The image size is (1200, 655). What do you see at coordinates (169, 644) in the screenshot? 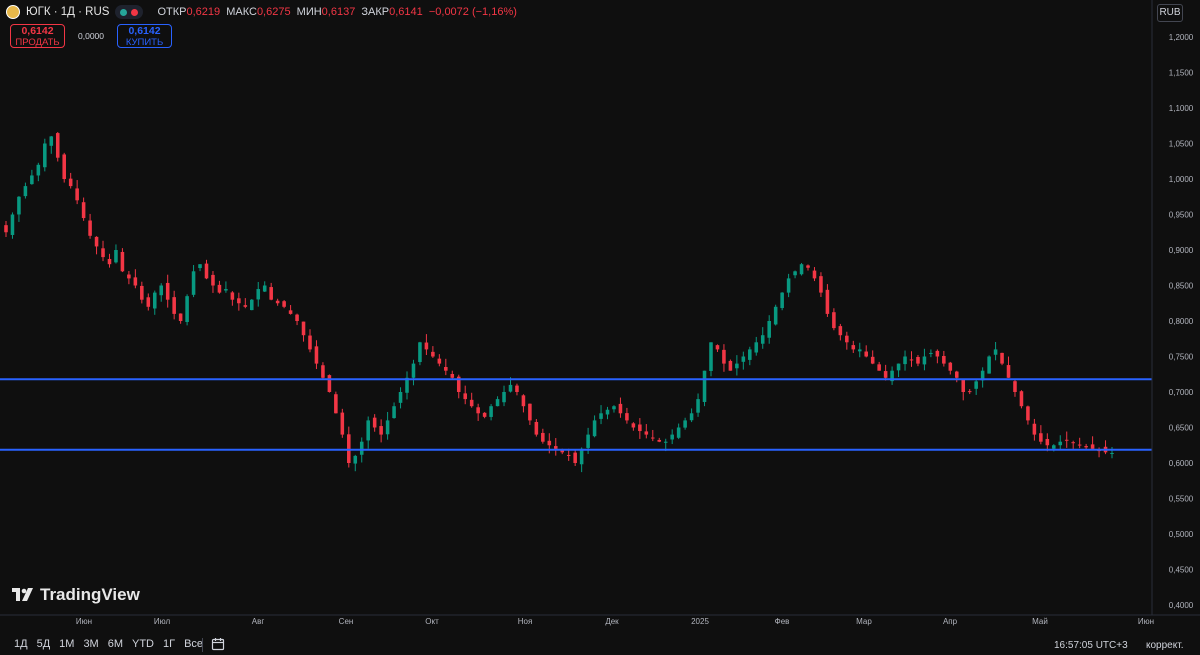
I see `range-button: 1Г` at bounding box center [169, 644].